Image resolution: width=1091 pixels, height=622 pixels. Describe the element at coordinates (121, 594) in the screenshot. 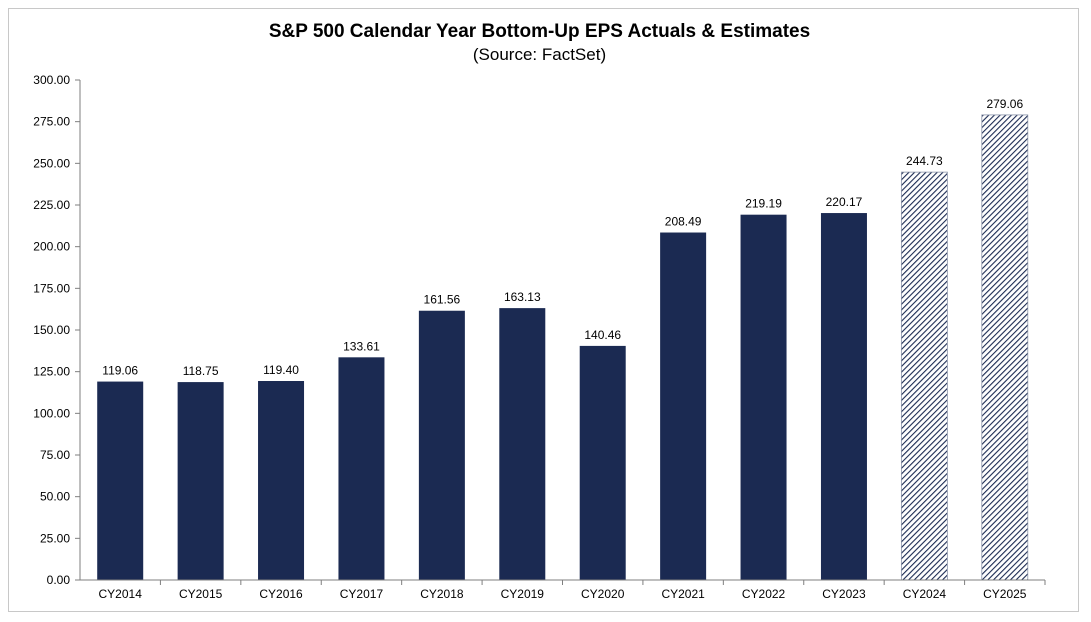

I see `x-tick-label: CY2014` at that location.